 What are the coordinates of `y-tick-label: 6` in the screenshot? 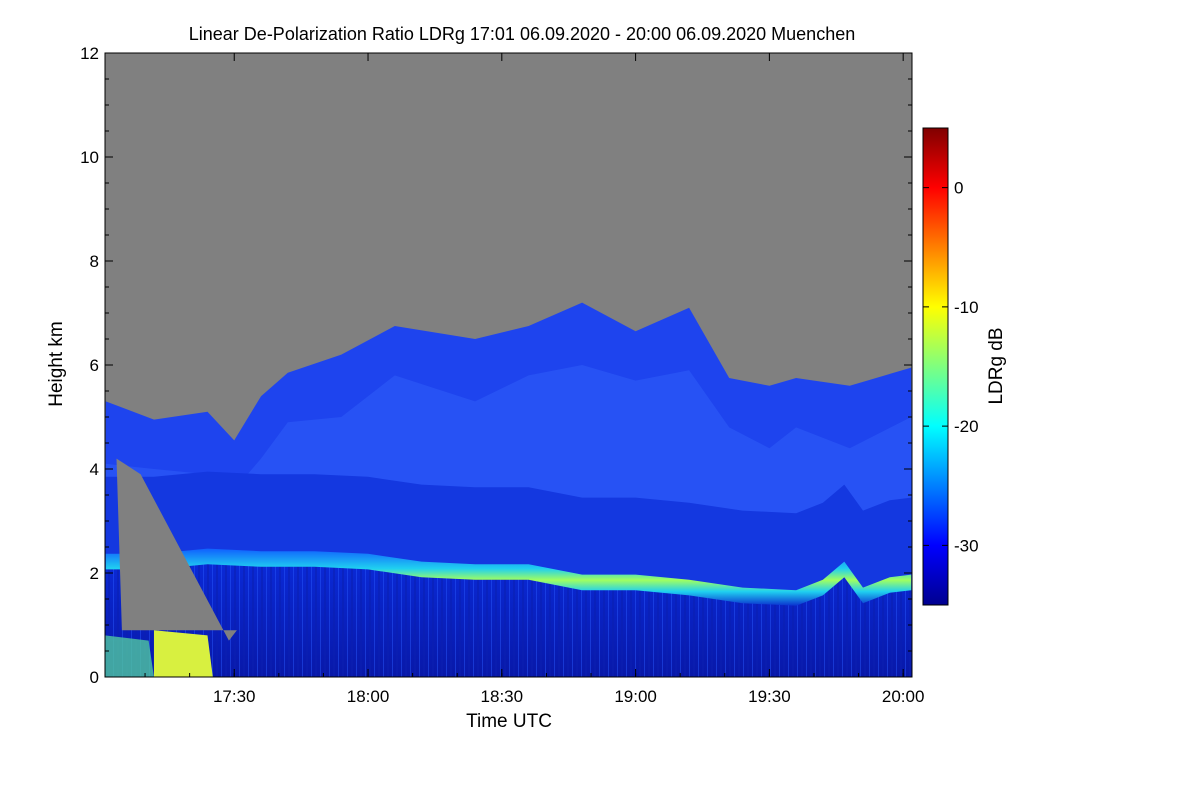 It's located at (94, 365).